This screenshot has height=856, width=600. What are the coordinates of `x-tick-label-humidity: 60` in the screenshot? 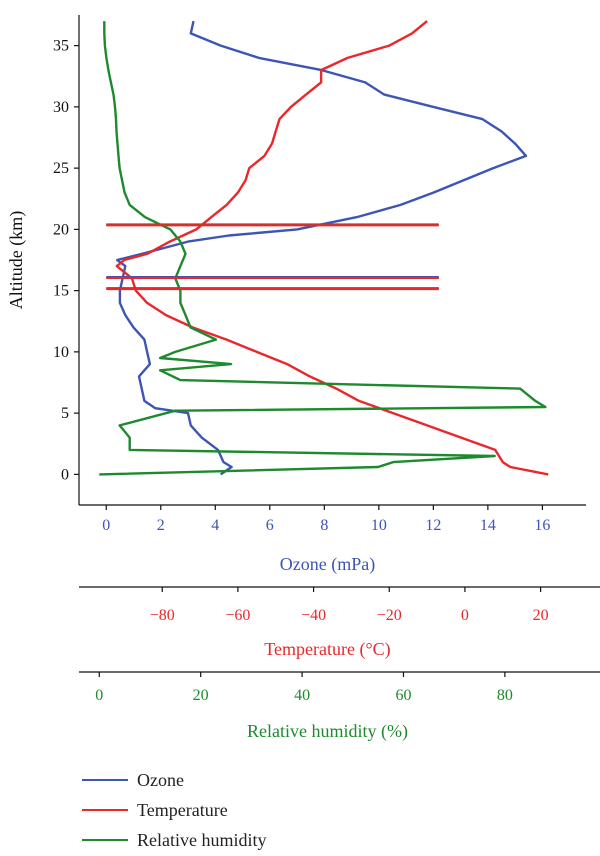 It's located at (403, 695).